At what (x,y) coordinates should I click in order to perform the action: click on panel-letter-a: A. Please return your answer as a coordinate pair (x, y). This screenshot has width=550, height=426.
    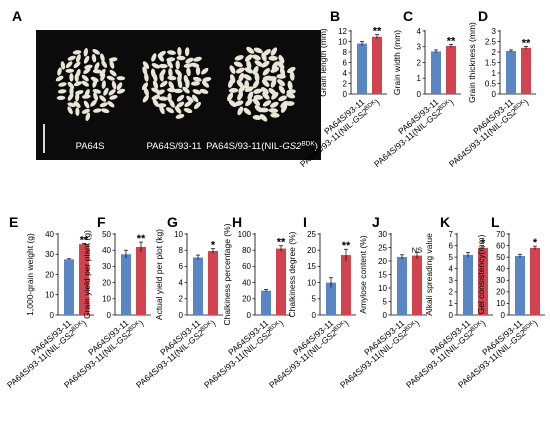
    Looking at the image, I should click on (17, 16).